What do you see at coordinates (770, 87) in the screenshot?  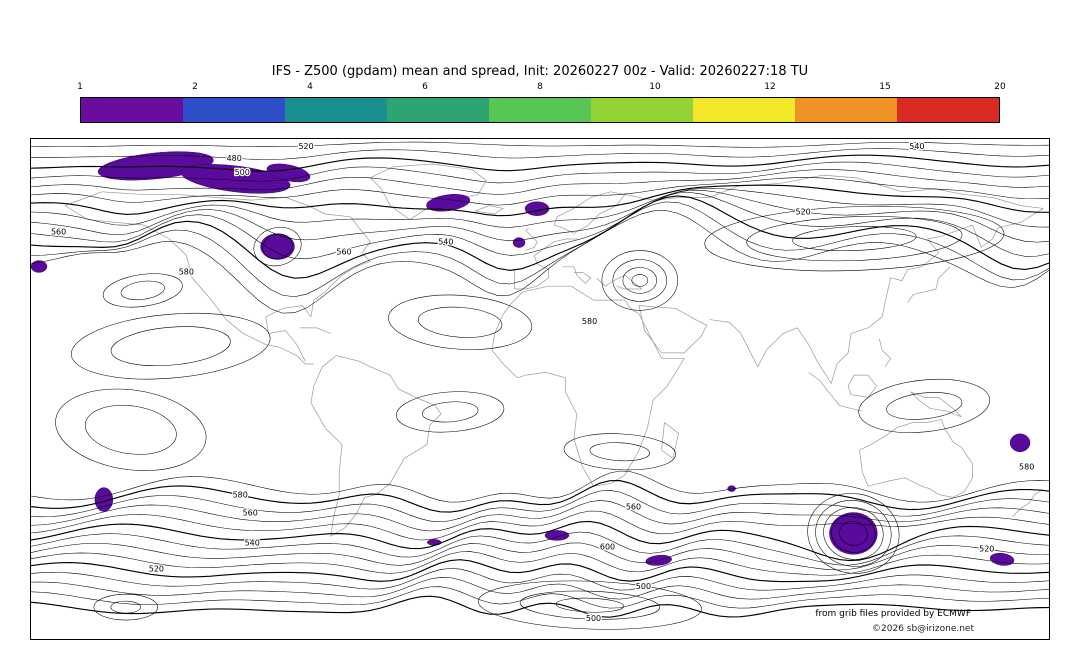 I see `colorbar-tick: 12` at bounding box center [770, 87].